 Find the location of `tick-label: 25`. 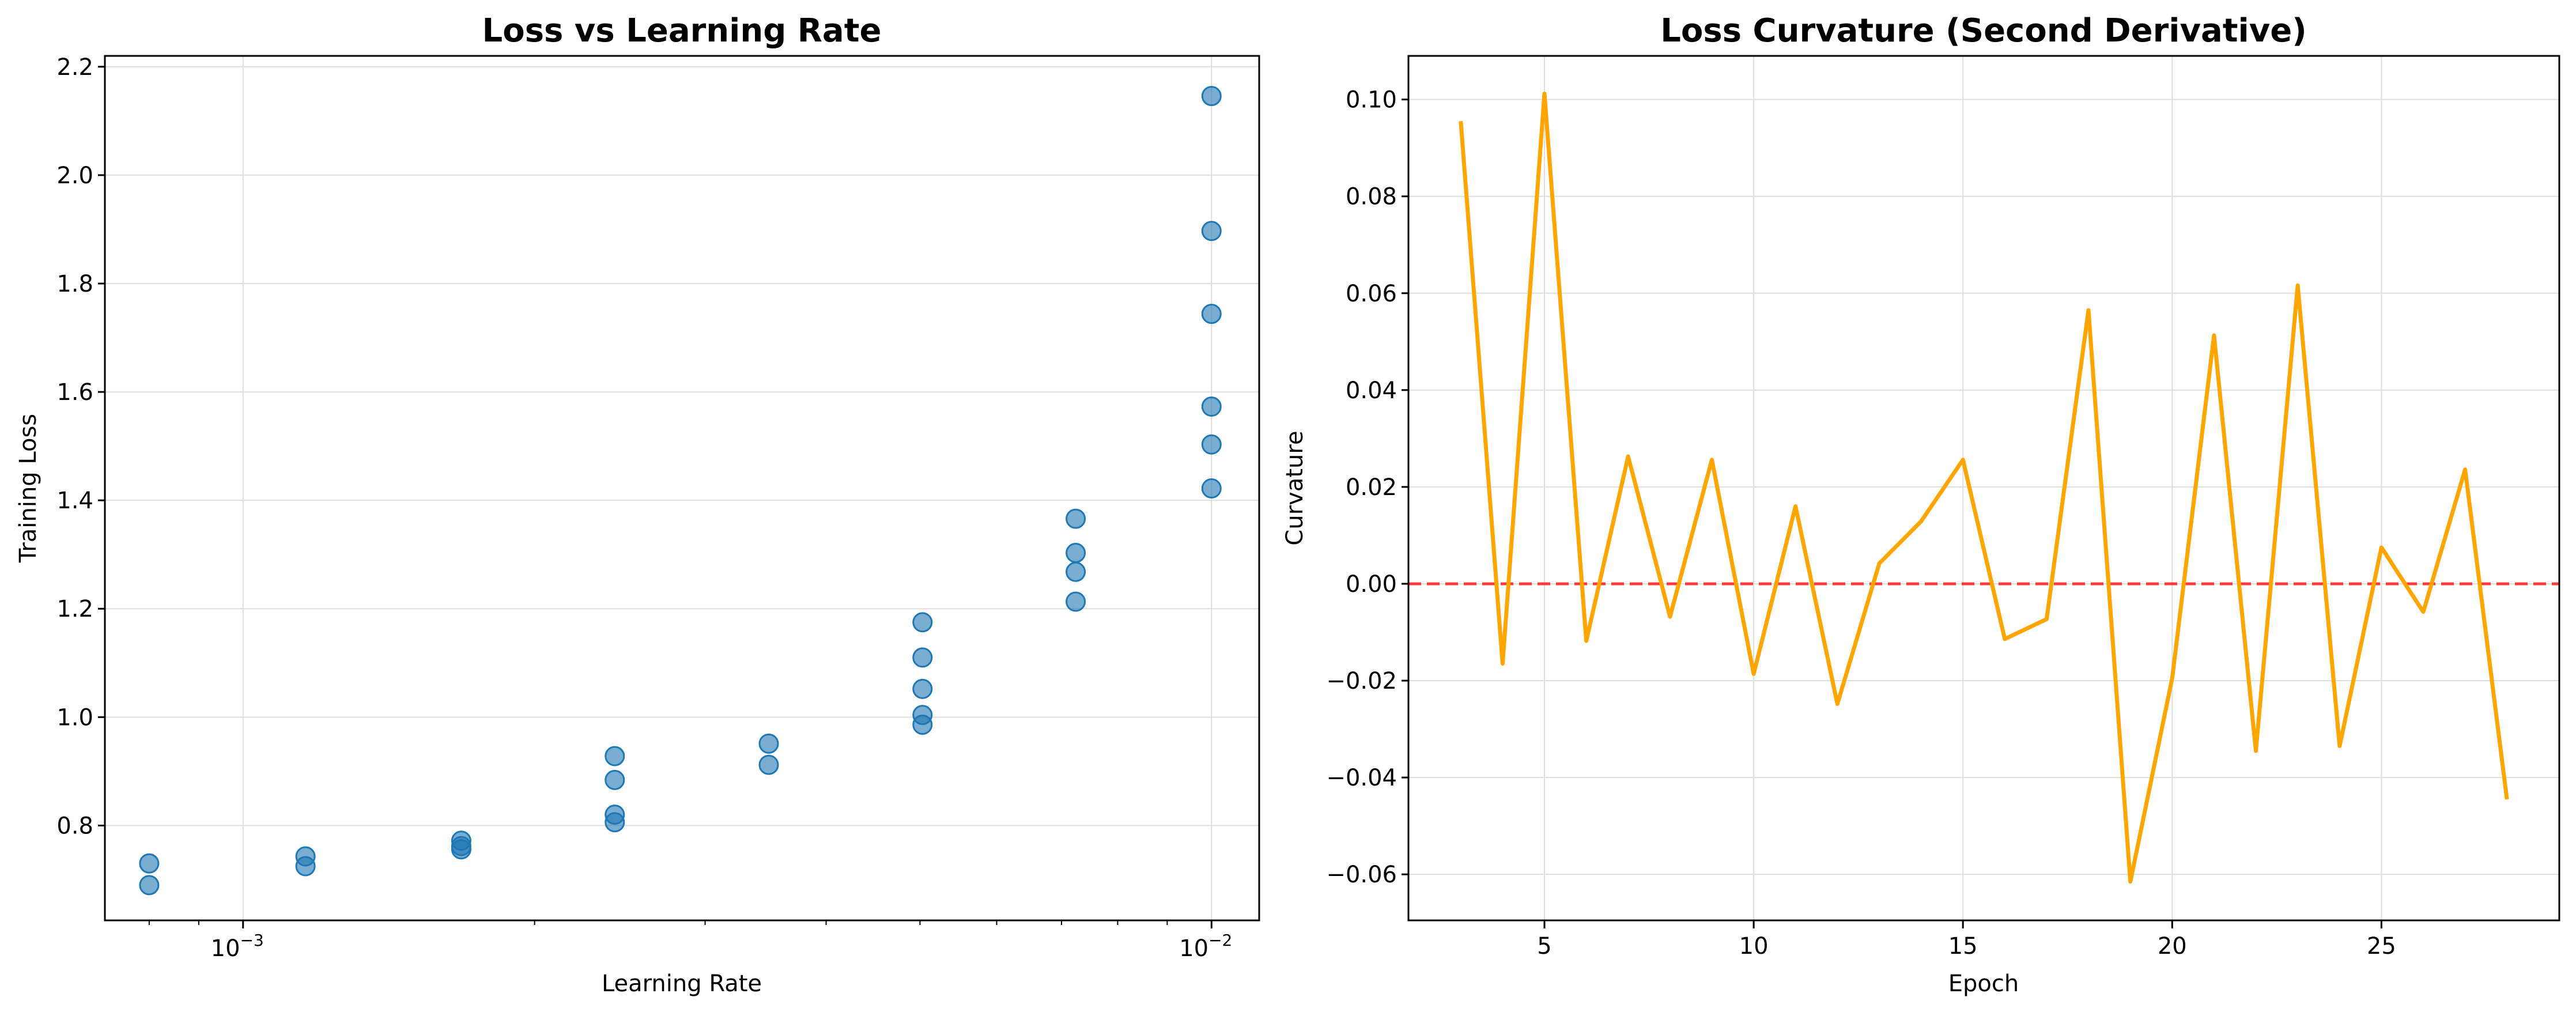

tick-label: 25 is located at coordinates (2381, 946).